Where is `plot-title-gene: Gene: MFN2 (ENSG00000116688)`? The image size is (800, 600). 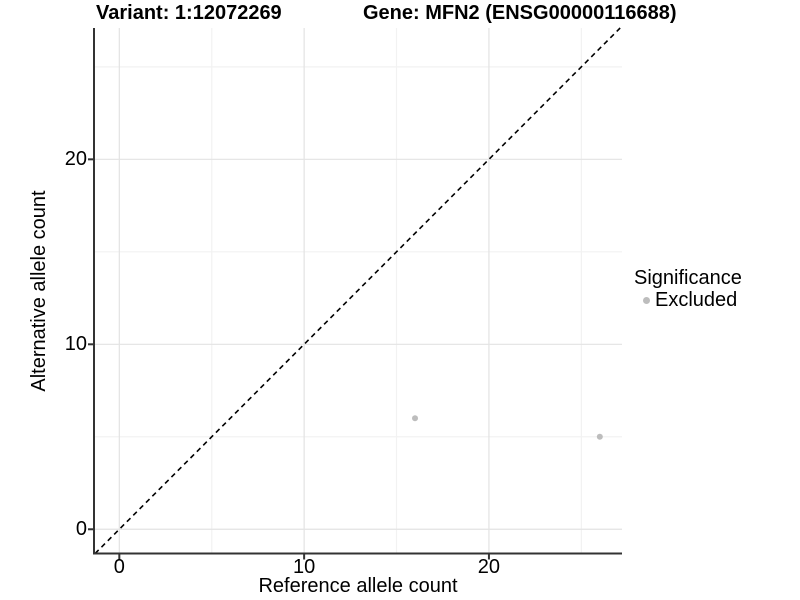 plot-title-gene: Gene: MFN2 (ENSG00000116688) is located at coordinates (520, 13).